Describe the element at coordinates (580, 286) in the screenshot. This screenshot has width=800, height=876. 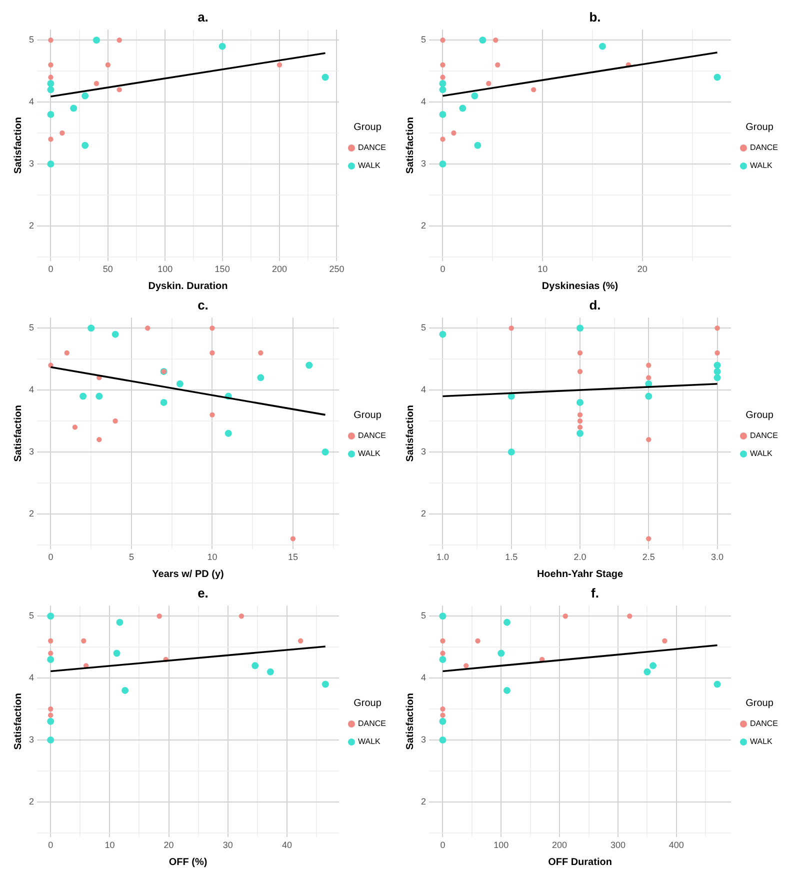
I see `x-axis-title: Dyskinesias (%)` at that location.